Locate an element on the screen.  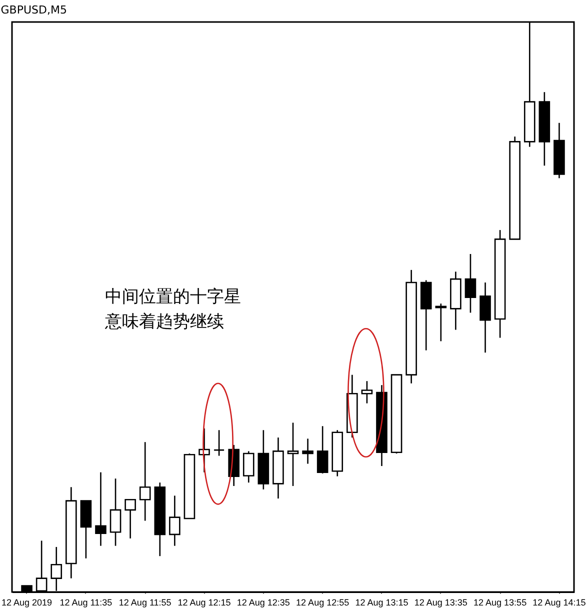
x-tick-label: 12 Aug 2019 is located at coordinates (27, 603).